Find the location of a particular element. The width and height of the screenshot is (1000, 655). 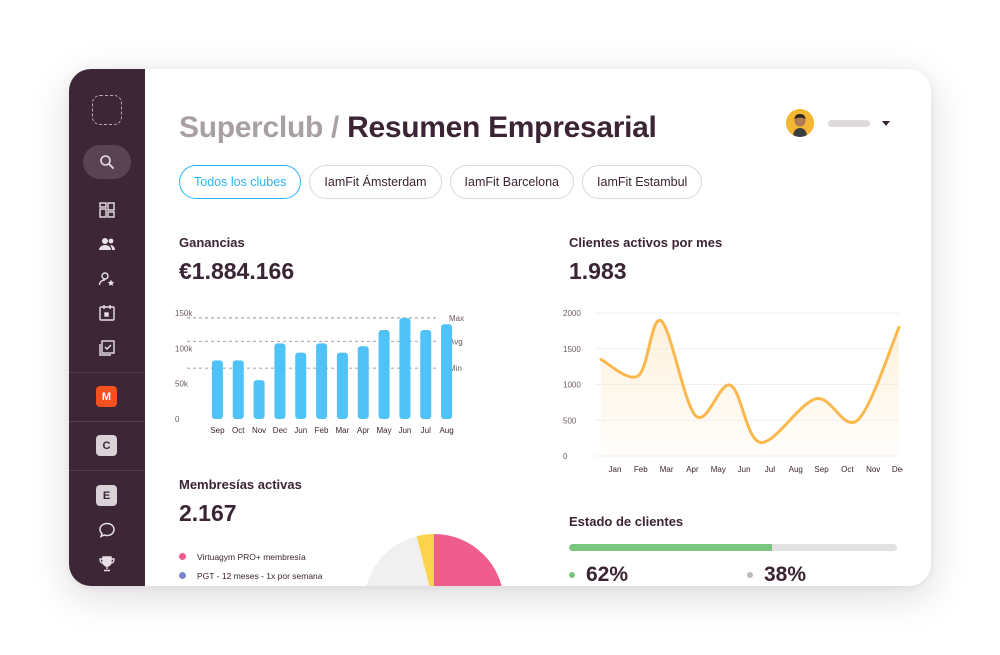

reference-label: Avg is located at coordinates (456, 341).